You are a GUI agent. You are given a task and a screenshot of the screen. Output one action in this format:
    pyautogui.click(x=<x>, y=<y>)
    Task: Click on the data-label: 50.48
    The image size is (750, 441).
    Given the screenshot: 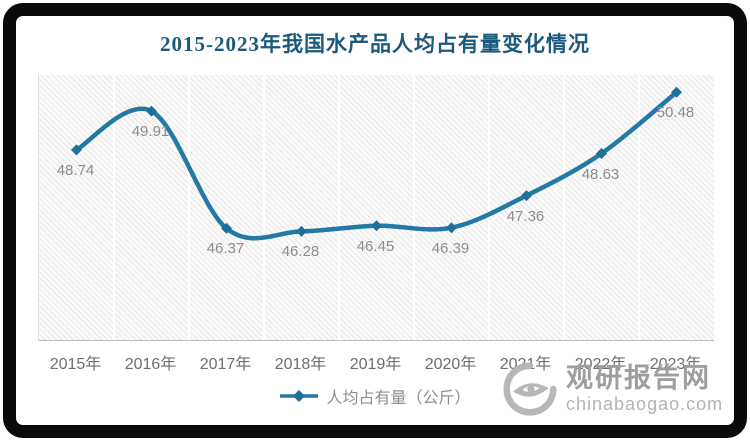 What is the action you would take?
    pyautogui.click(x=675, y=113)
    